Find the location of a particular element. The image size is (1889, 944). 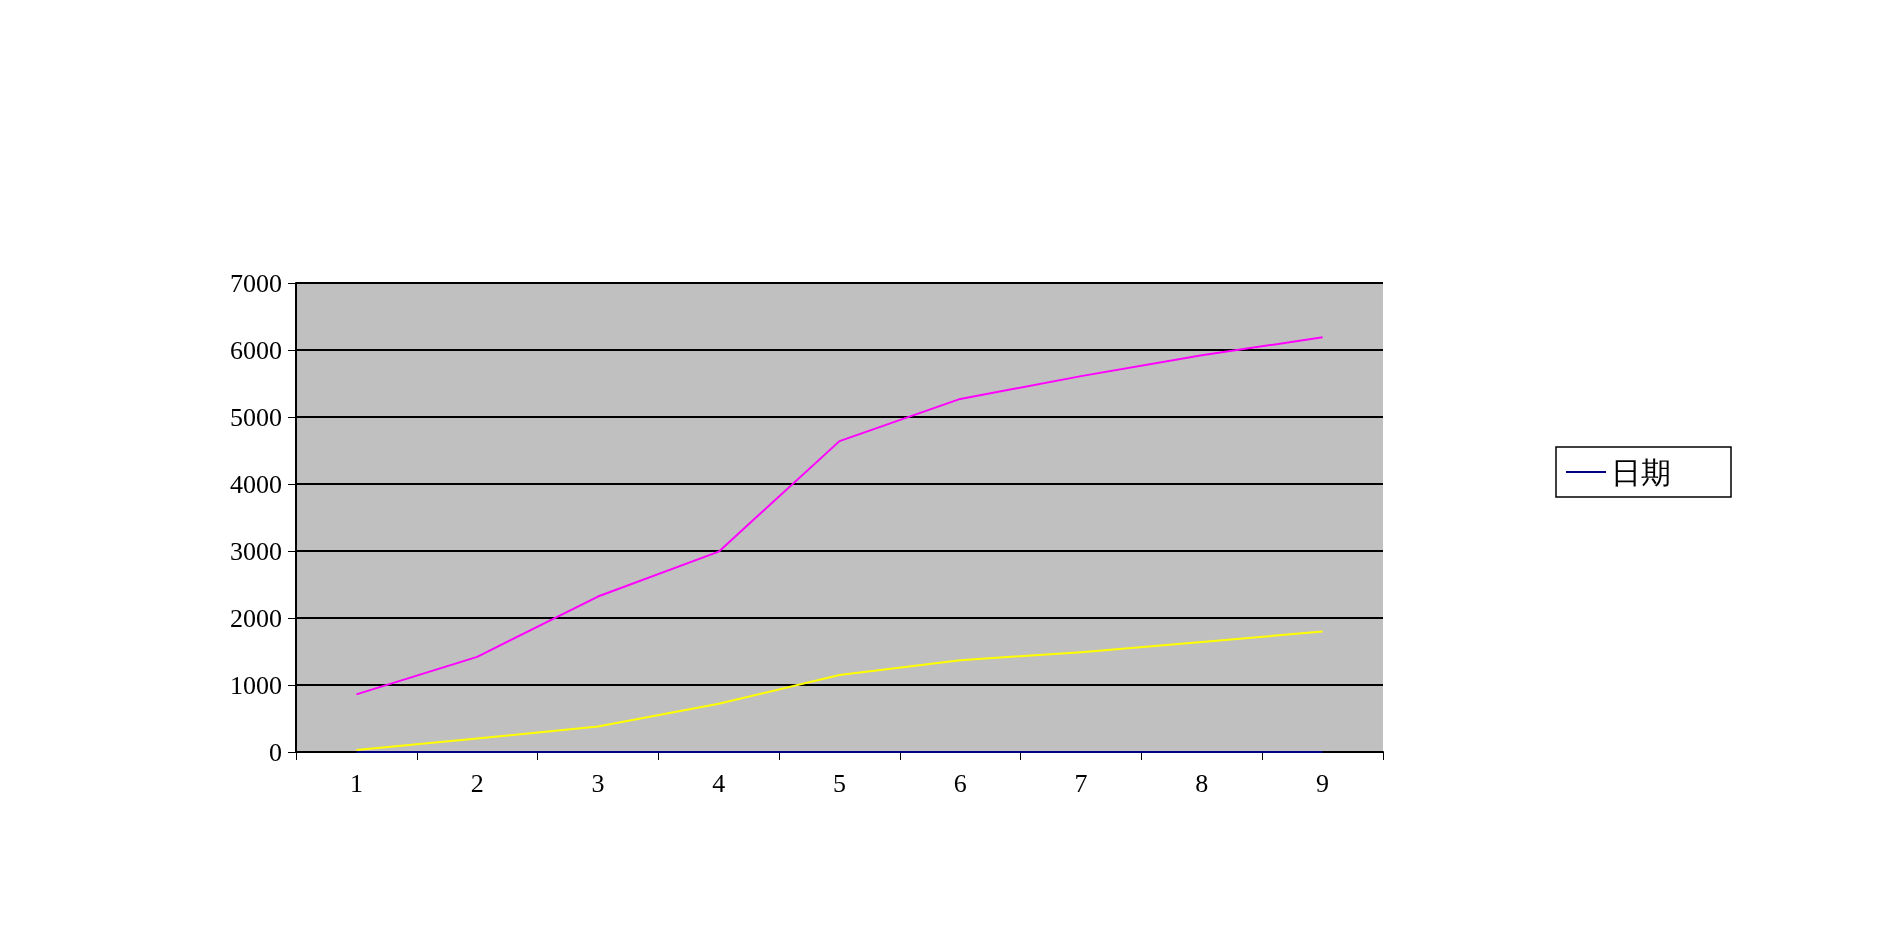

y-tick-label: 7000 is located at coordinates (256, 283).